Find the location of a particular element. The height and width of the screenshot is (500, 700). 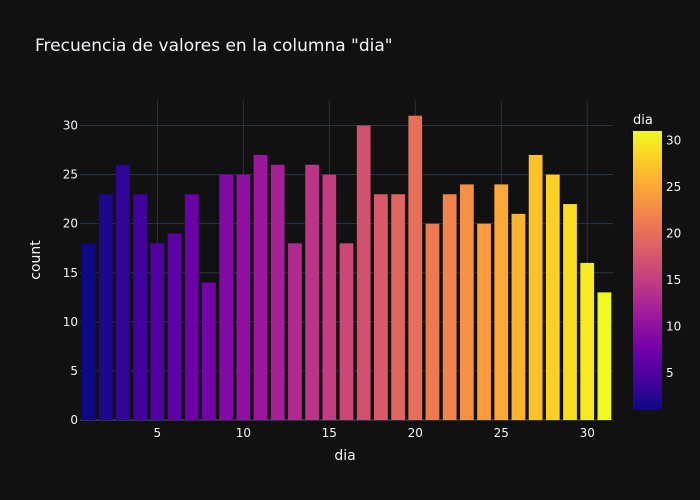

y-tick-label: 15 is located at coordinates (70, 273).